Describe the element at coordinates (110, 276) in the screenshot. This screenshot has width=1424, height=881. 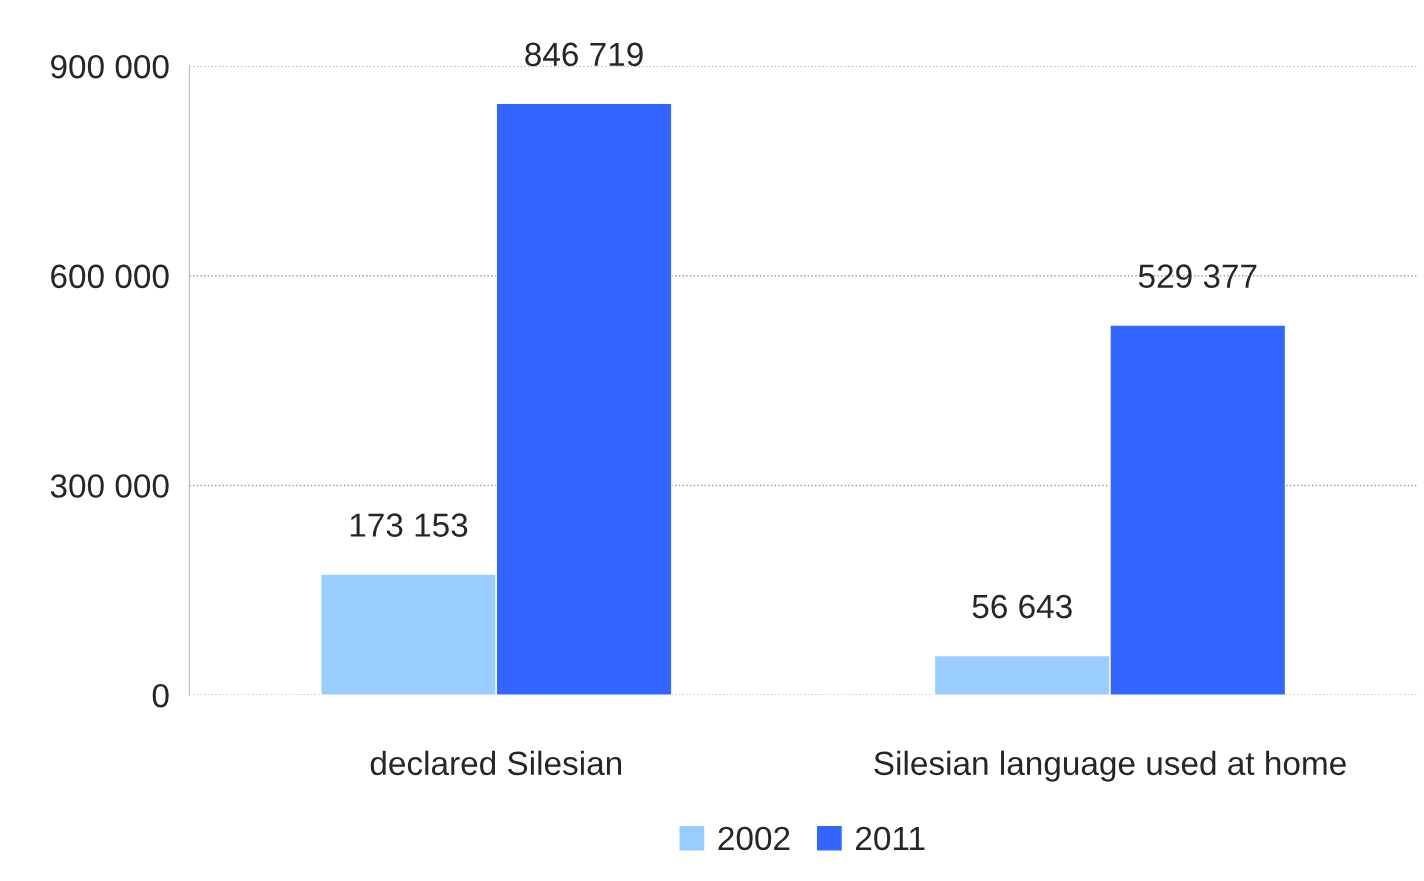
I see `y-tick-label: 600 000` at that location.